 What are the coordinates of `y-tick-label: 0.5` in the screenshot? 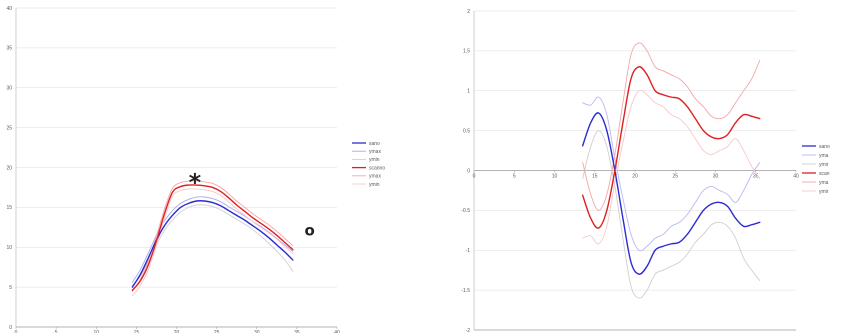 It's located at (466, 131).